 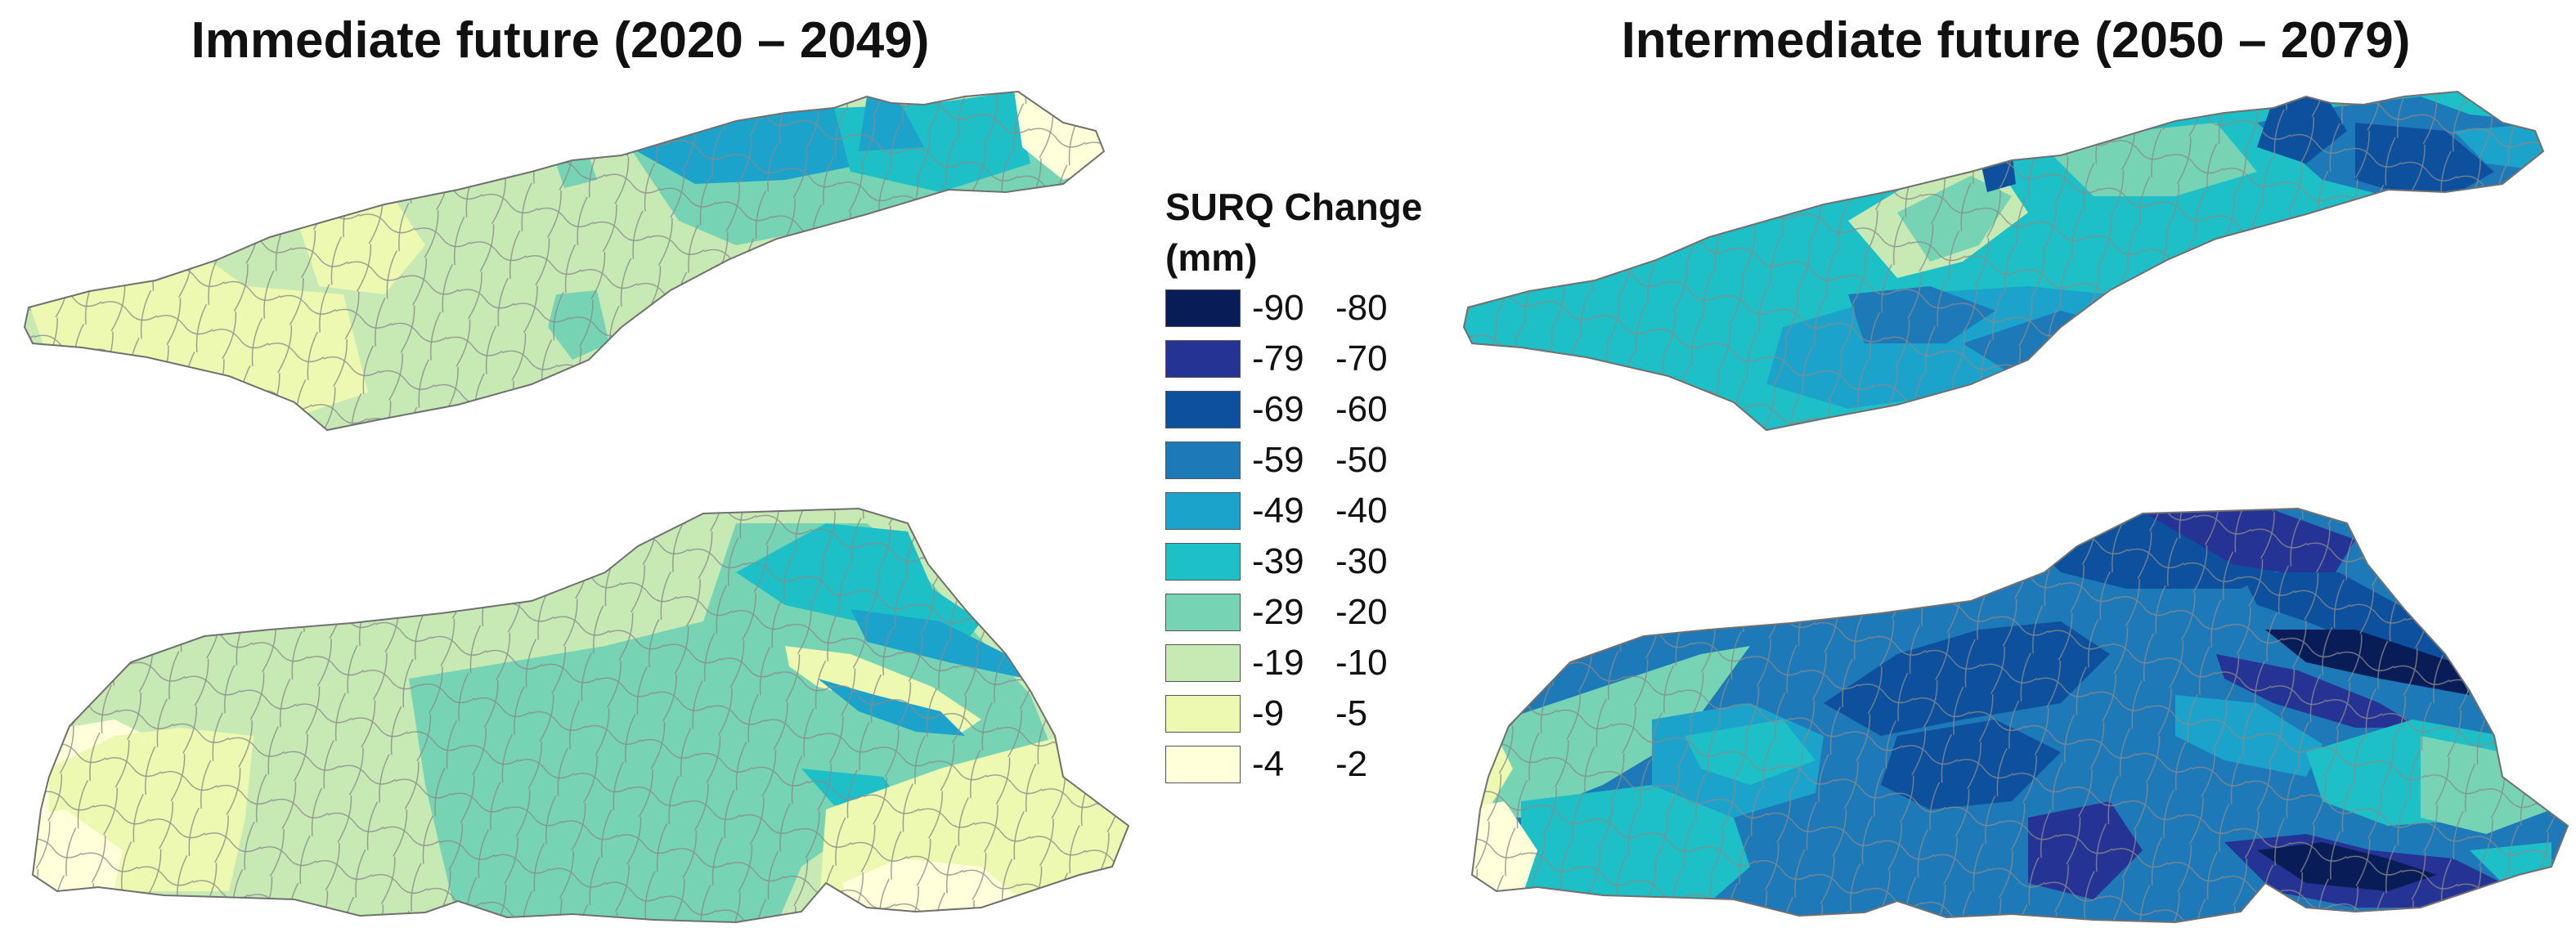 I want to click on legend-class-high: -5, so click(x=1351, y=713).